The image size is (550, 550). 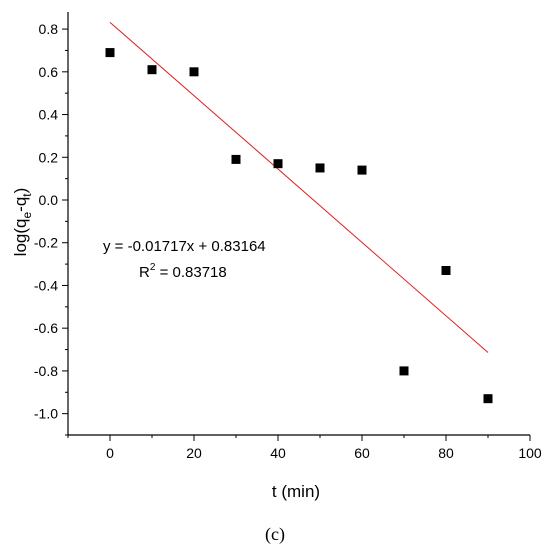 What do you see at coordinates (46, 243) in the screenshot?
I see `y-tick-label: -0.2` at bounding box center [46, 243].